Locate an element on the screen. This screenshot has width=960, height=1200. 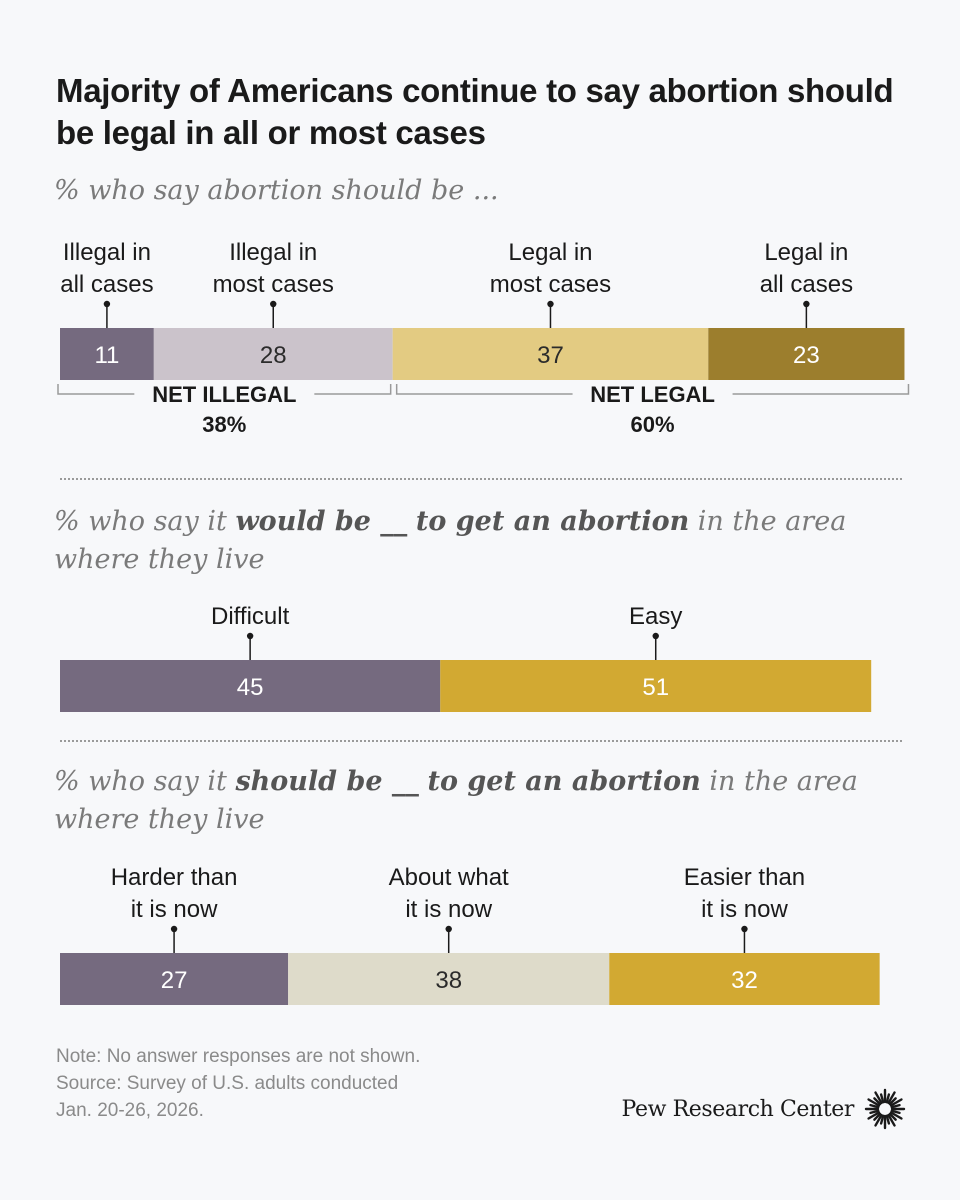
subtitle-bold: should be __ is located at coordinates (327, 781).